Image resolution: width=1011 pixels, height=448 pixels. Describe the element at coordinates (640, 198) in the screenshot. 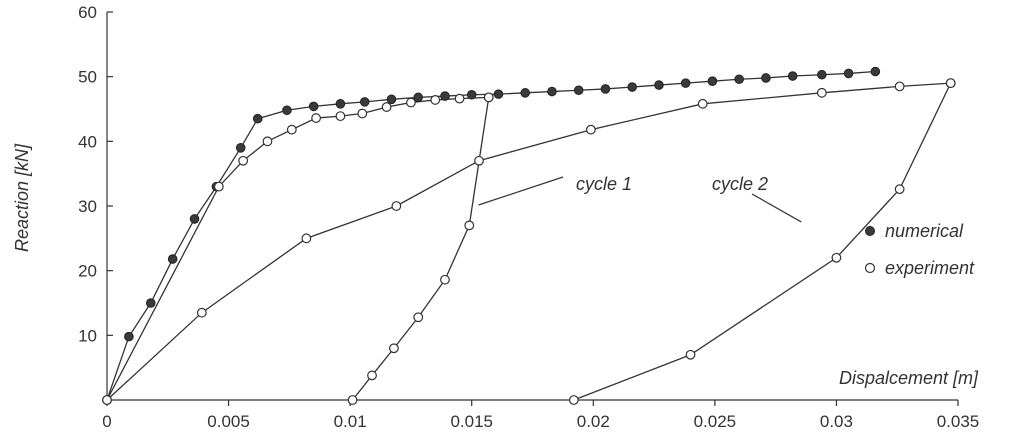

I see `annotations: cycle 1 cycle 2` at that location.